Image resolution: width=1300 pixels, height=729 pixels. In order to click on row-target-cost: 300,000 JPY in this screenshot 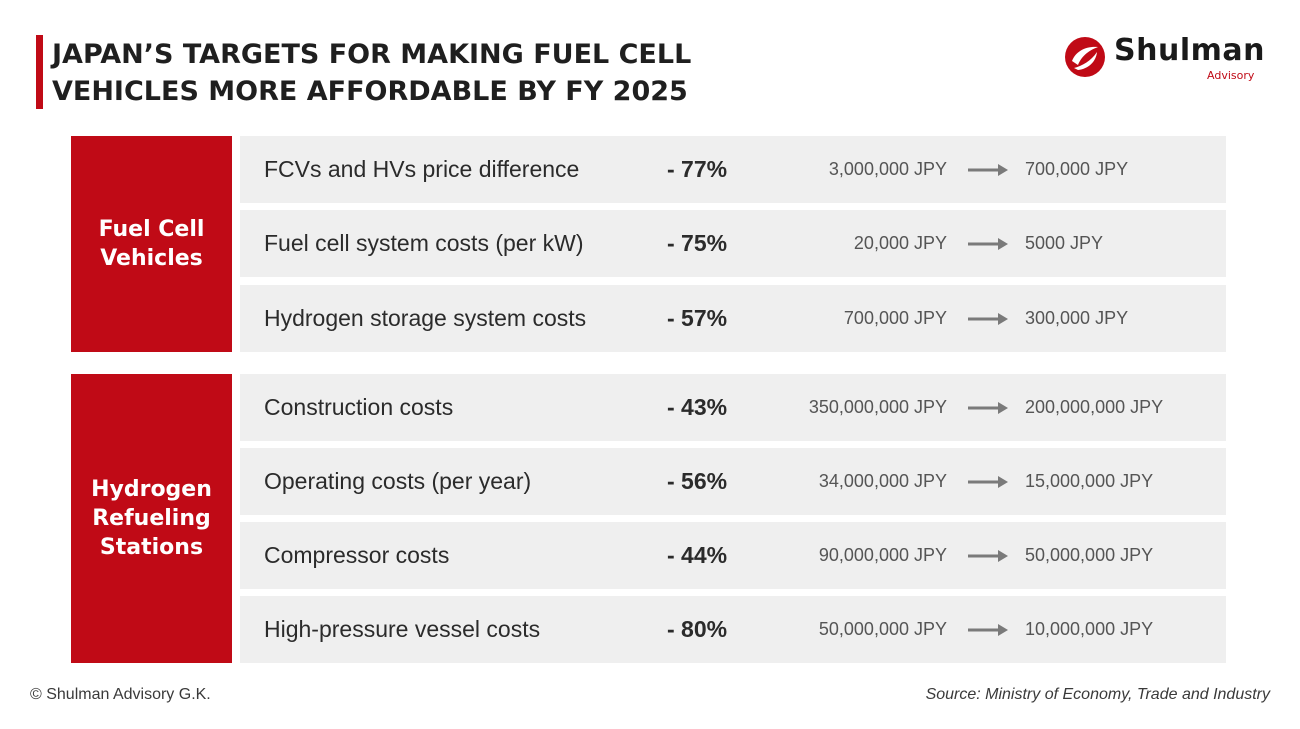, I will do `click(1077, 318)`.